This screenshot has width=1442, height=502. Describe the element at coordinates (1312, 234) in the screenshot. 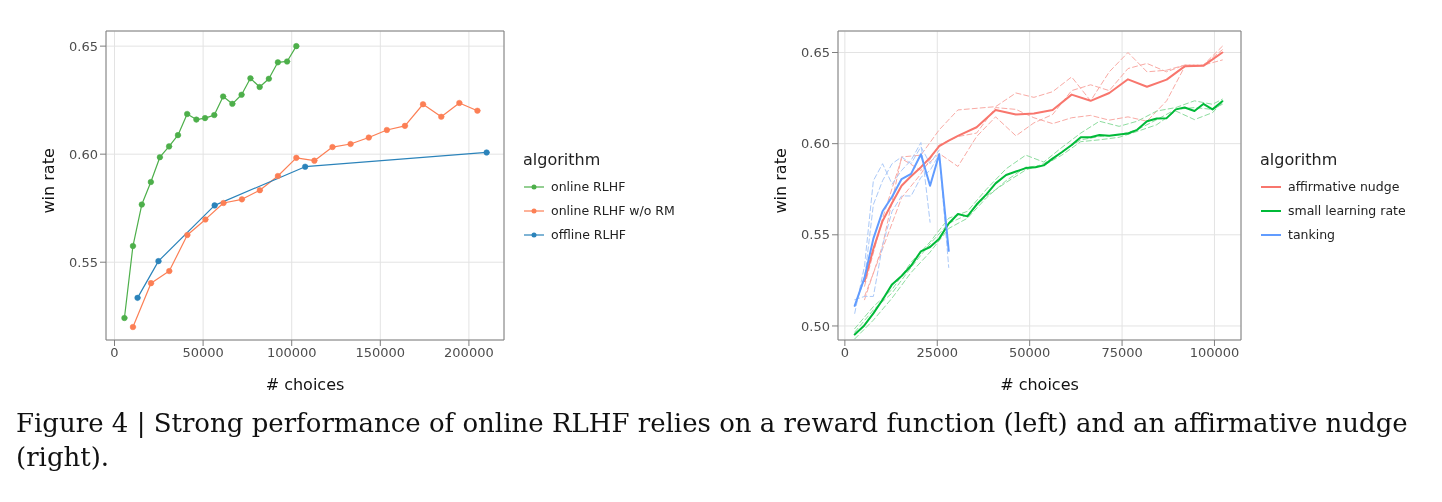

I see `legend-label: tanking` at that location.